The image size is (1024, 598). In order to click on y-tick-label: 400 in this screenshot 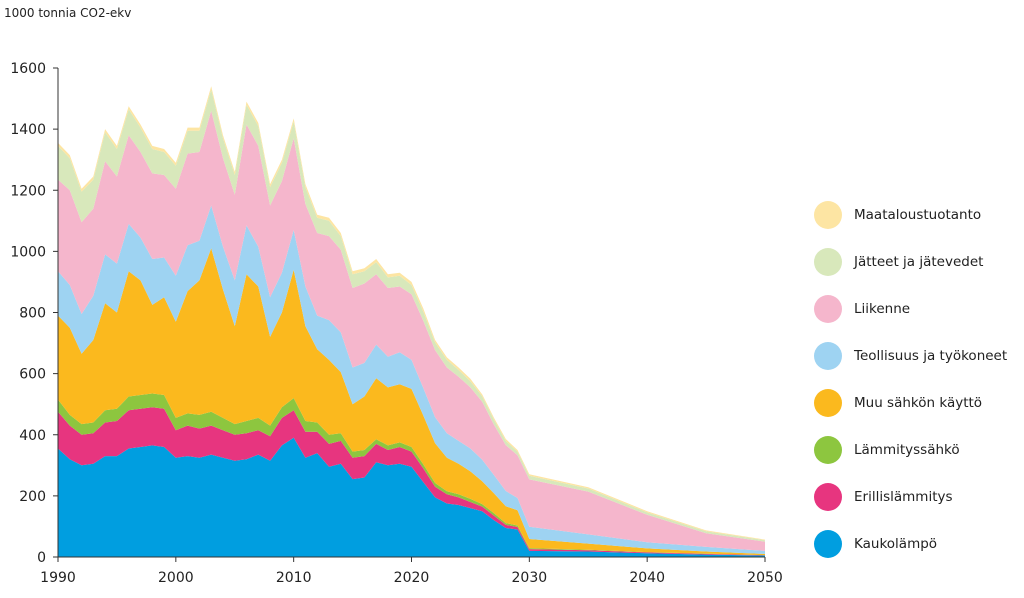, I will do `click(32, 436)`.